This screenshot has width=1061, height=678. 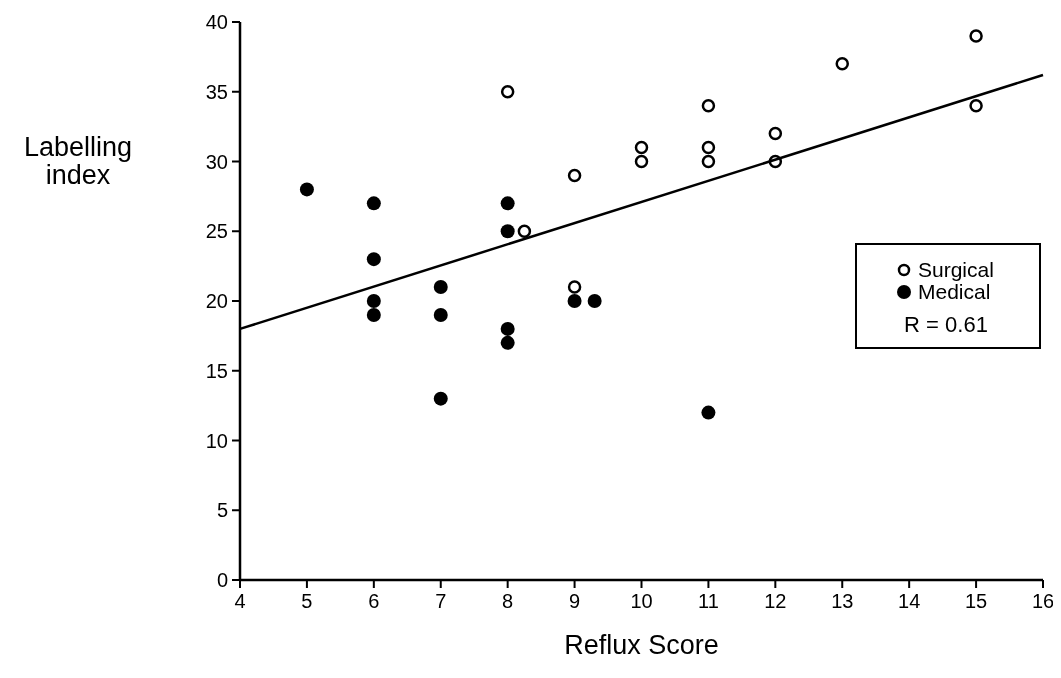 I want to click on y-tick-label: 10, so click(x=216, y=440).